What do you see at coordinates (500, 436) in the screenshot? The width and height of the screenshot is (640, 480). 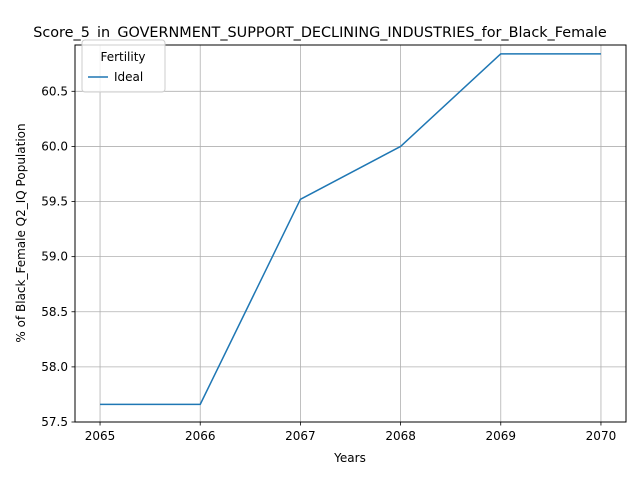 I see `x-tick-label: 2069` at bounding box center [500, 436].